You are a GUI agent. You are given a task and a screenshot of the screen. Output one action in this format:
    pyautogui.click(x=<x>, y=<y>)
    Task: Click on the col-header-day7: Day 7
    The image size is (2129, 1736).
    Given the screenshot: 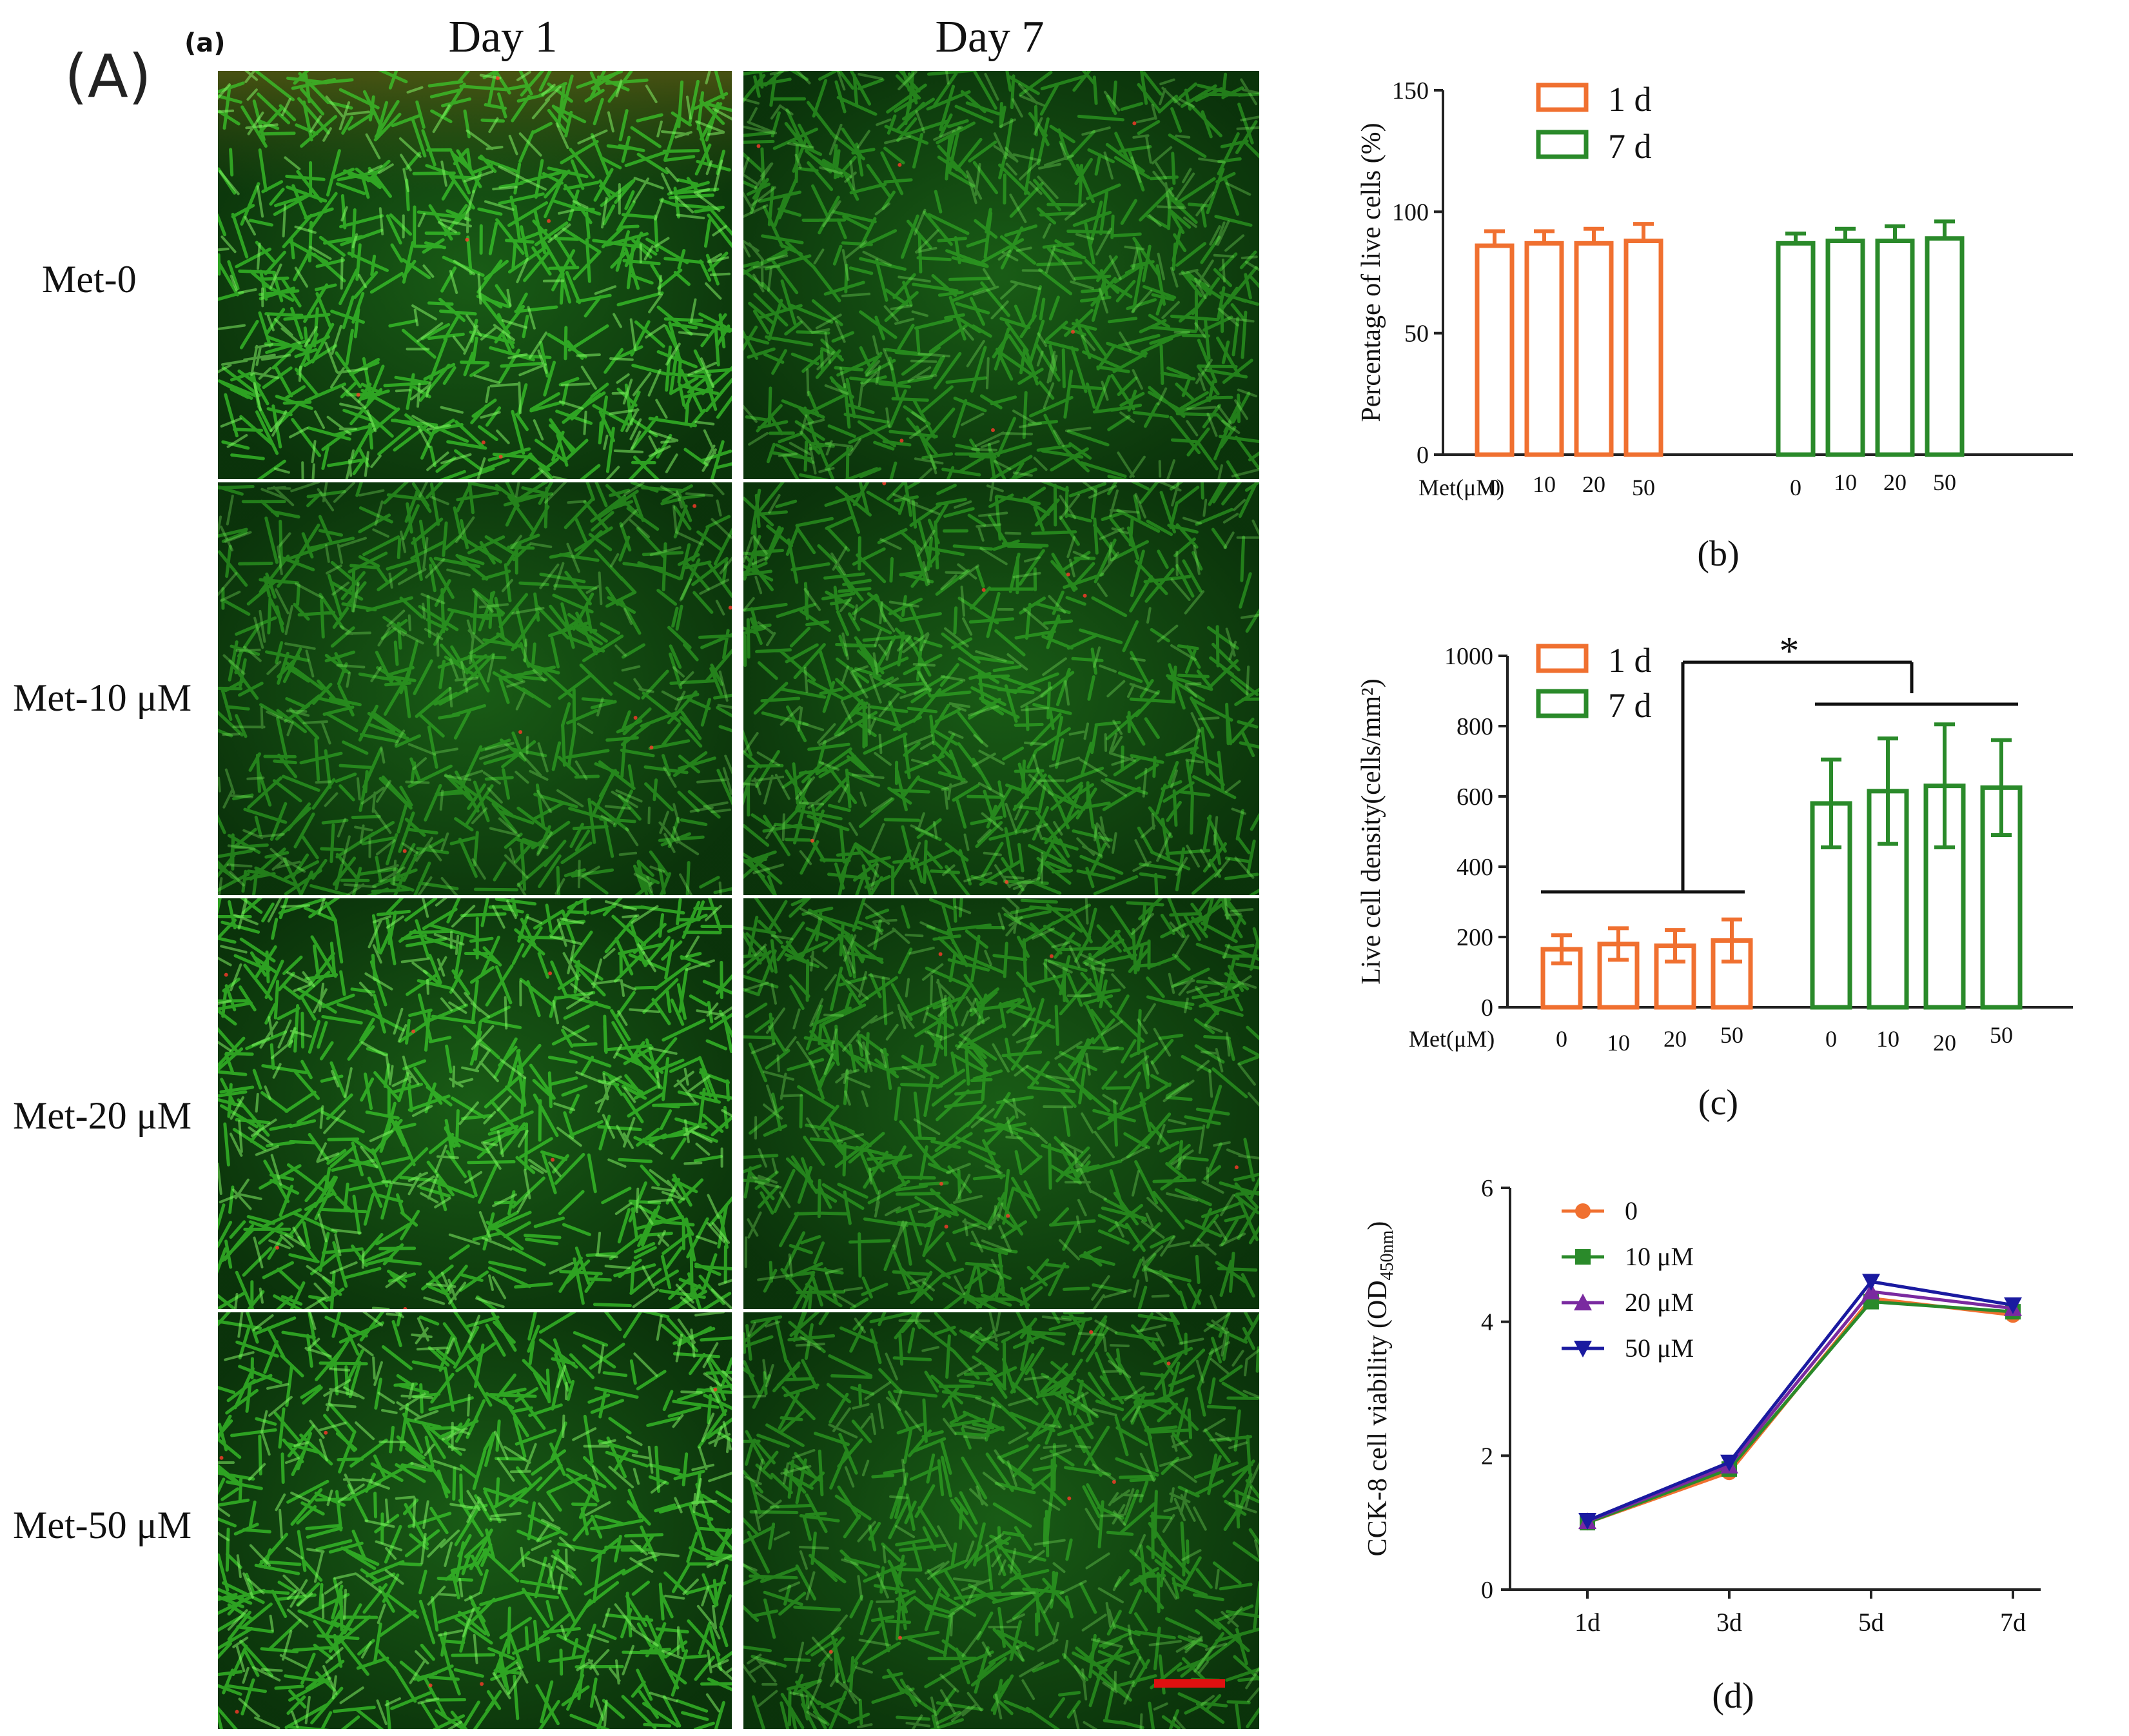 What is the action you would take?
    pyautogui.click(x=989, y=37)
    